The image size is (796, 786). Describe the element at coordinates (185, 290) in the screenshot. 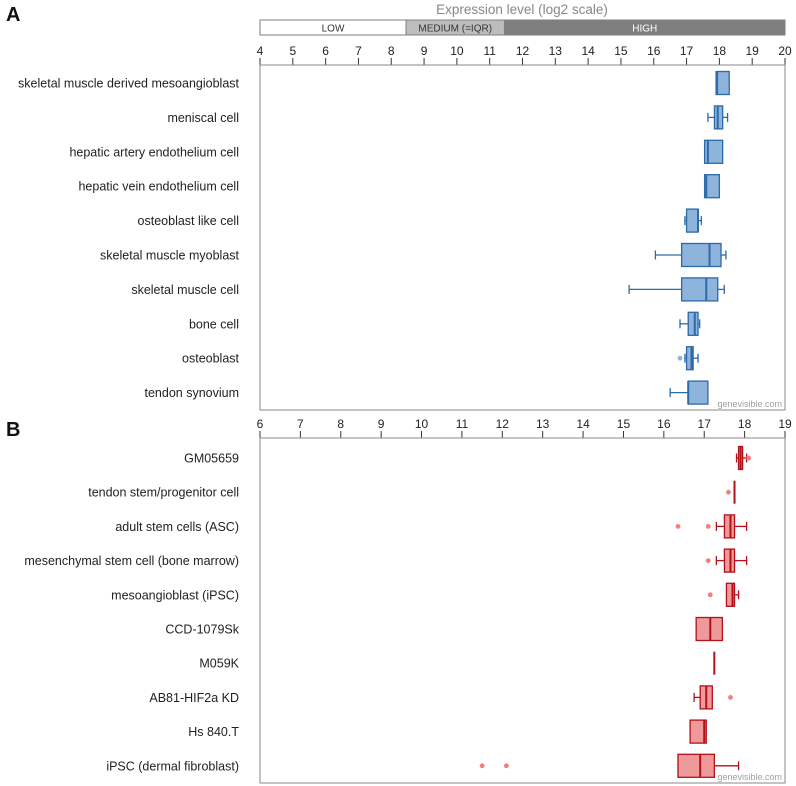

I see `a-category-label: skeletal muscle cell` at that location.